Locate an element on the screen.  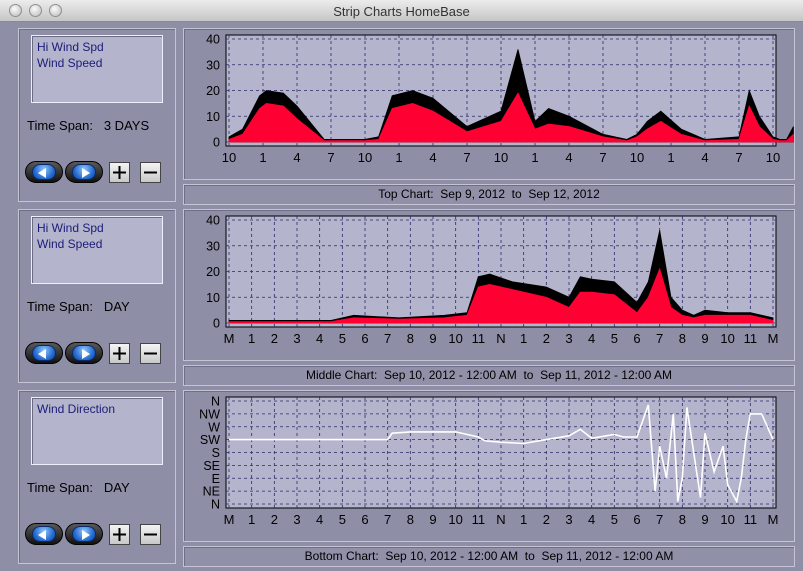
series-label: Hi Wind Spd is located at coordinates (70, 228).